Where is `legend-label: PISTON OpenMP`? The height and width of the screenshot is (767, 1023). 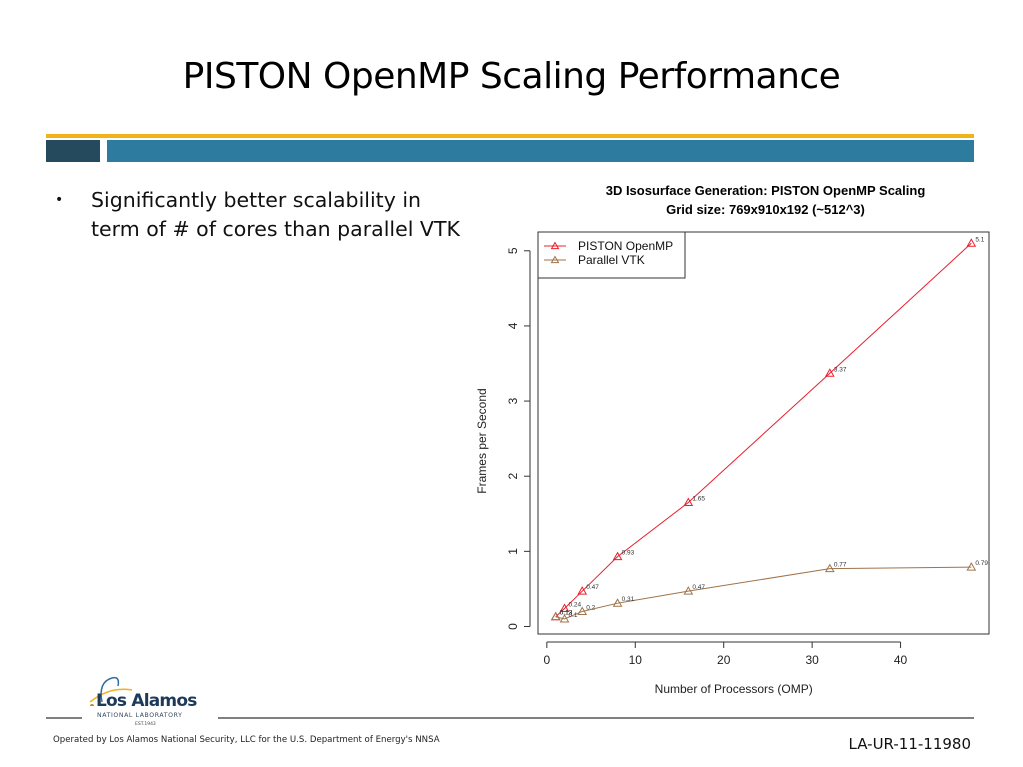 legend-label: PISTON OpenMP is located at coordinates (625, 246).